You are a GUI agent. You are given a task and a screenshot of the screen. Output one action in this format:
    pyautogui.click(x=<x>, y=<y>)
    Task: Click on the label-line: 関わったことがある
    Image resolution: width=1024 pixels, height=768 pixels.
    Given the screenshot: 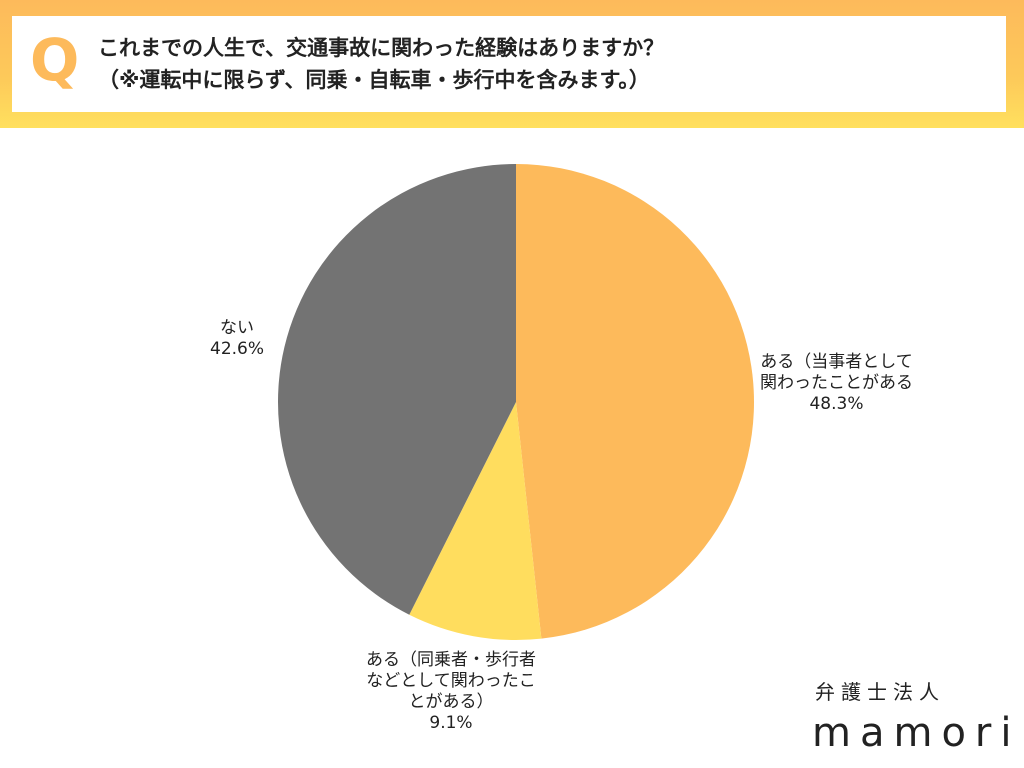 What is the action you would take?
    pyautogui.click(x=836, y=383)
    